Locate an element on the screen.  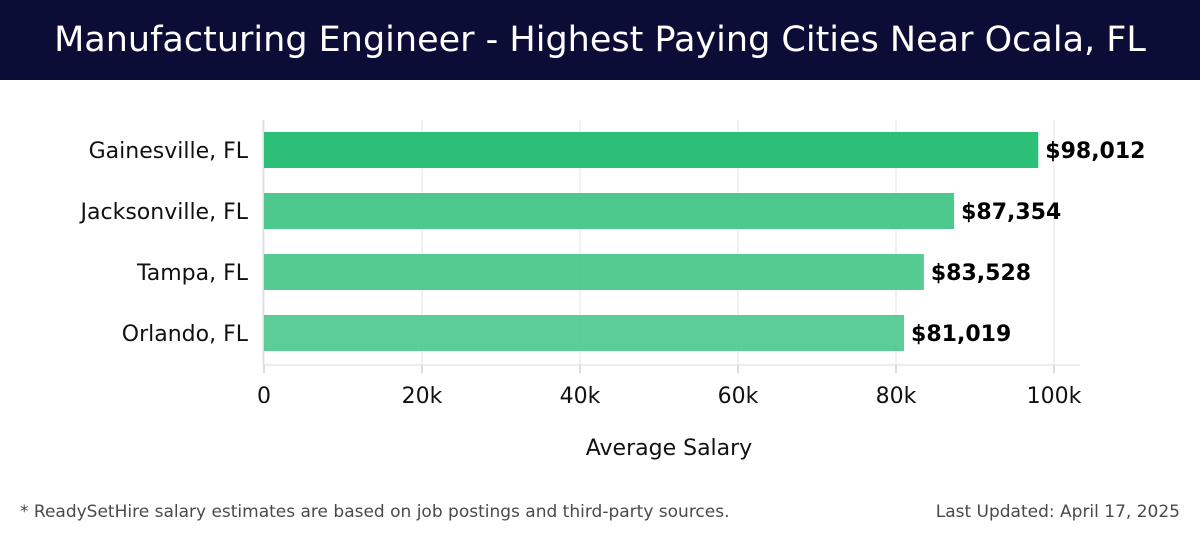
category-label: Orlando, FL is located at coordinates (185, 334).